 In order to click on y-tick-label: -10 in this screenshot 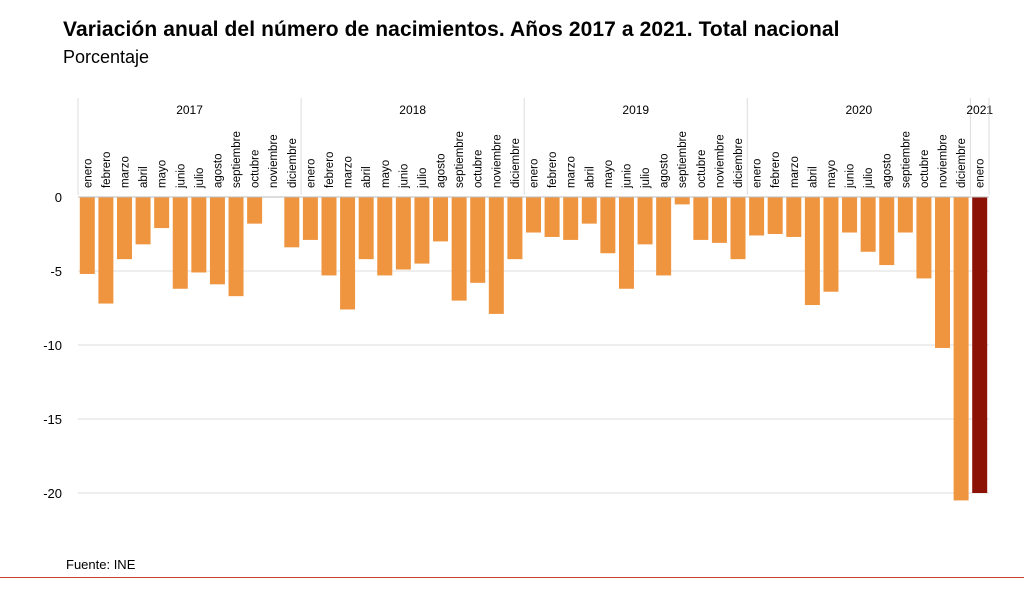, I will do `click(52, 345)`.